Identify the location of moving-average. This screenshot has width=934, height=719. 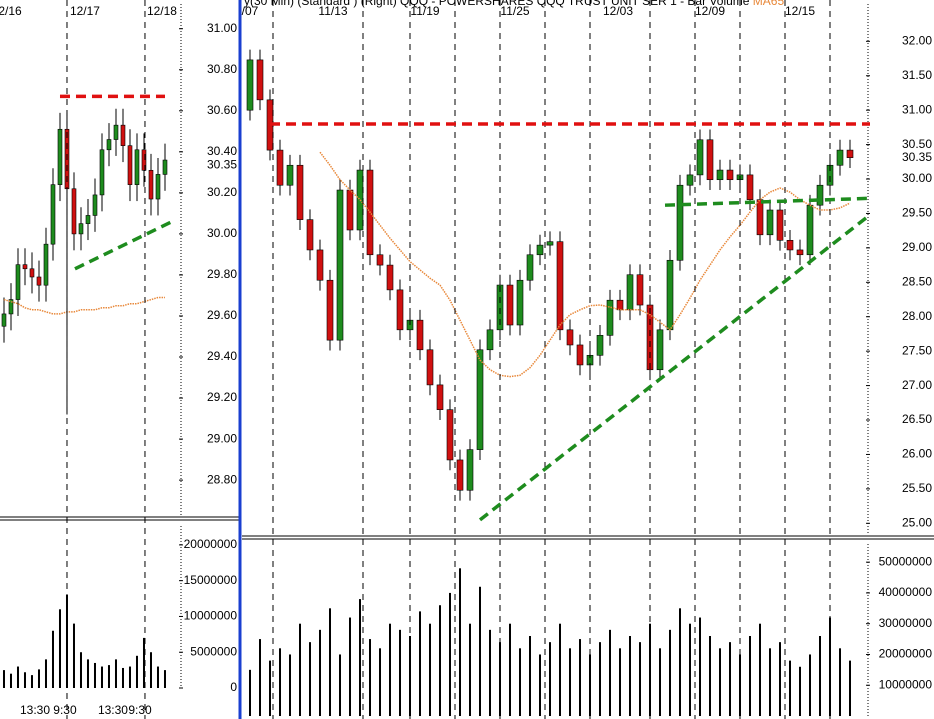
(84, 305).